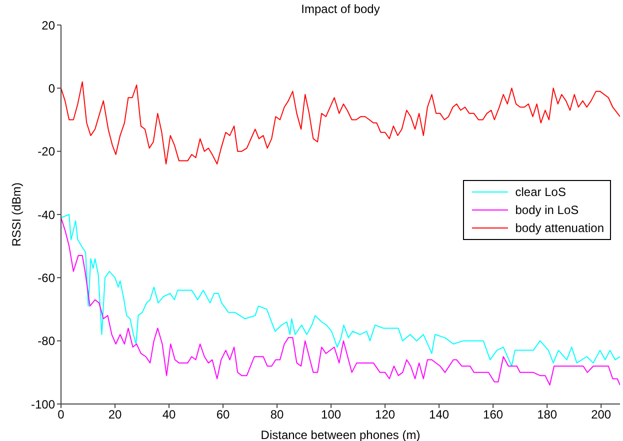 This screenshot has width=623, height=441. Describe the element at coordinates (223, 415) in the screenshot. I see `x-tick-label: 60` at that location.